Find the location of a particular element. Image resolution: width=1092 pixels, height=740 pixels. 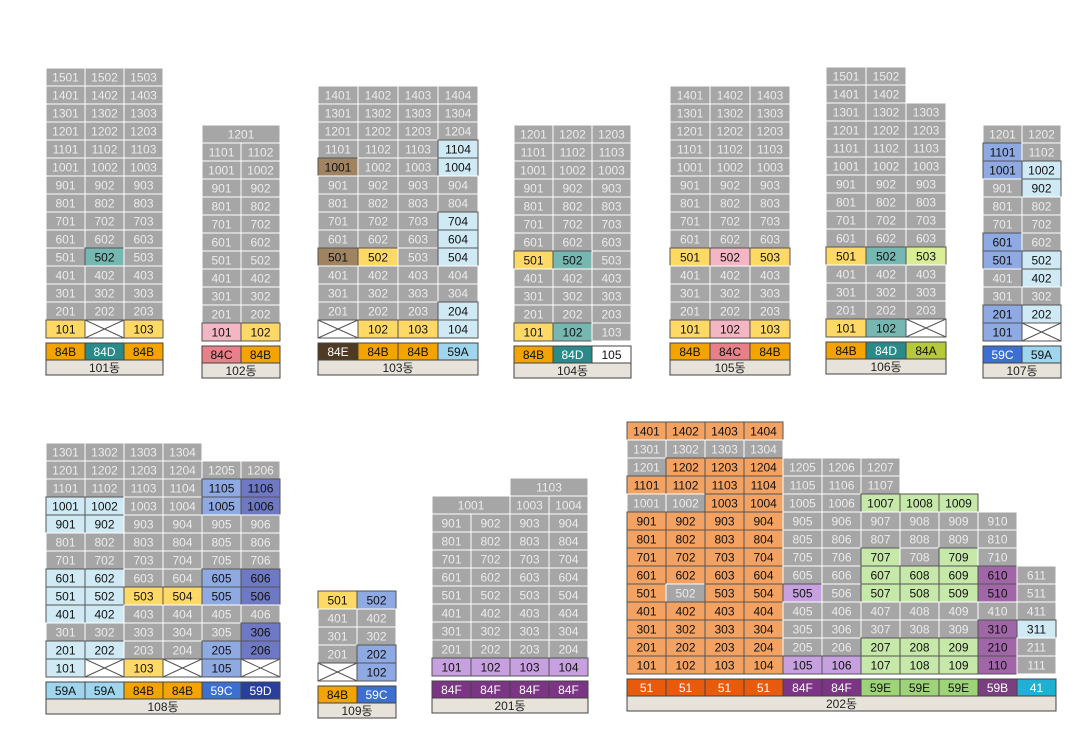

unit-cell: 603 is located at coordinates (529, 577).